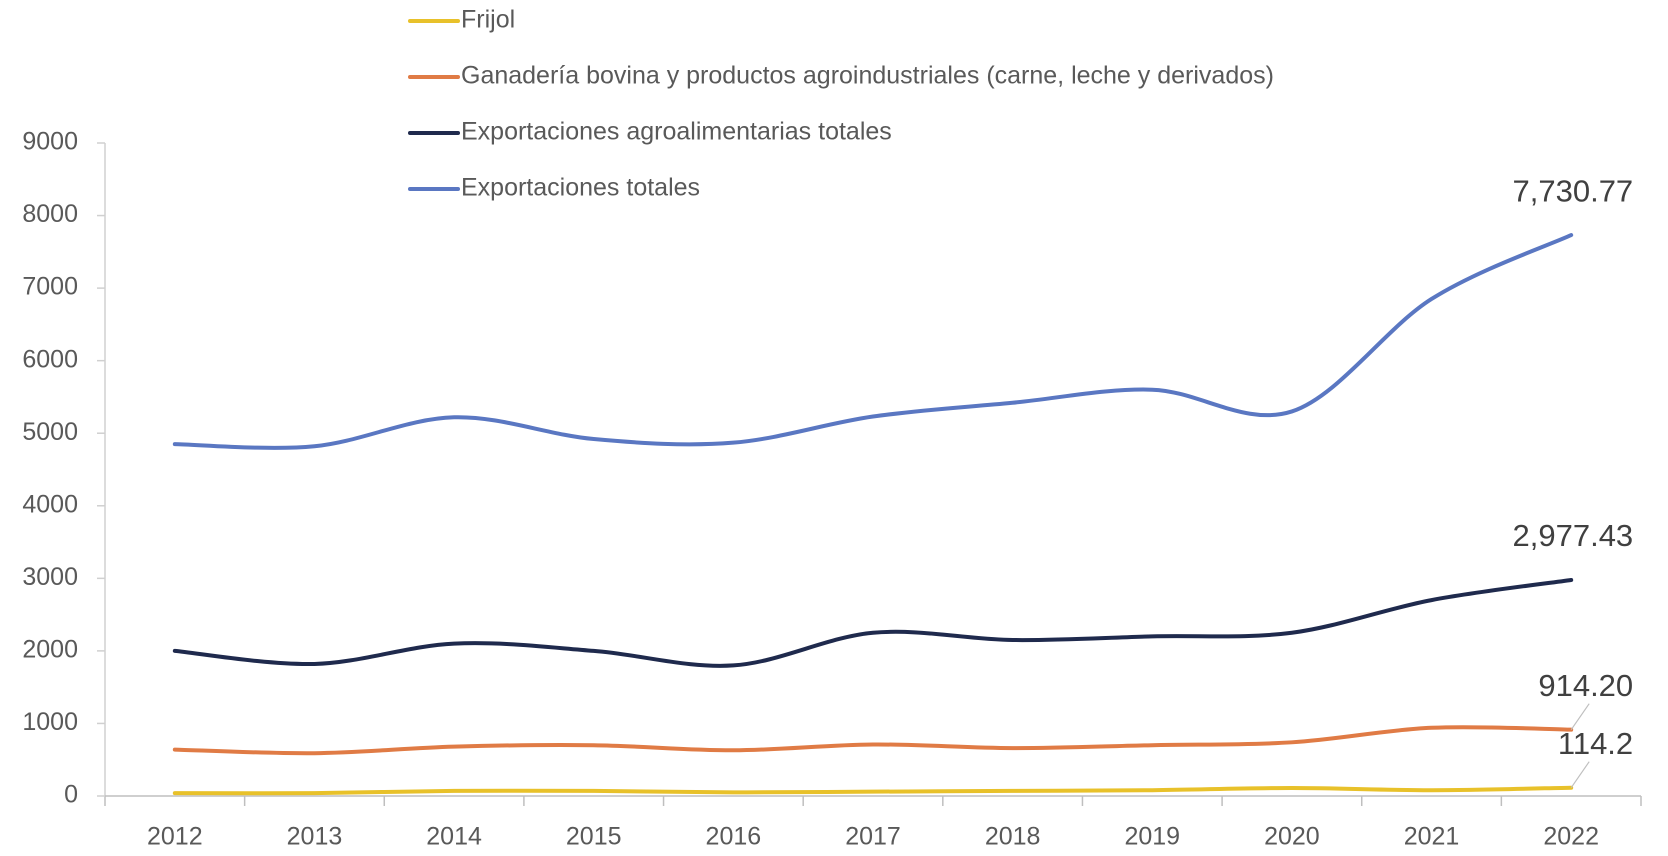  What do you see at coordinates (175, 837) in the screenshot?
I see `x-tick-label: 2012` at bounding box center [175, 837].